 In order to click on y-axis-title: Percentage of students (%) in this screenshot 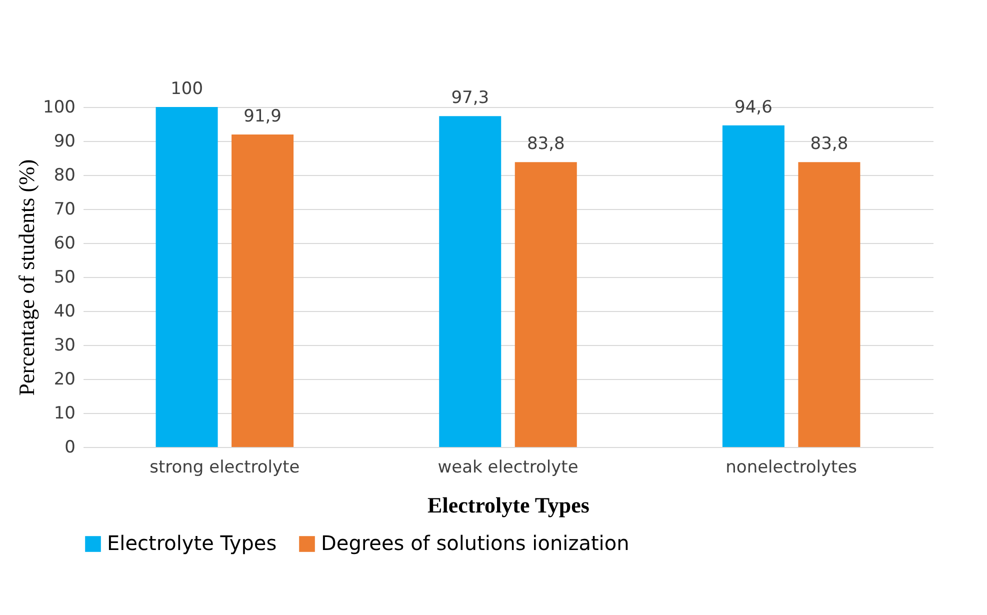, I will do `click(27, 277)`.